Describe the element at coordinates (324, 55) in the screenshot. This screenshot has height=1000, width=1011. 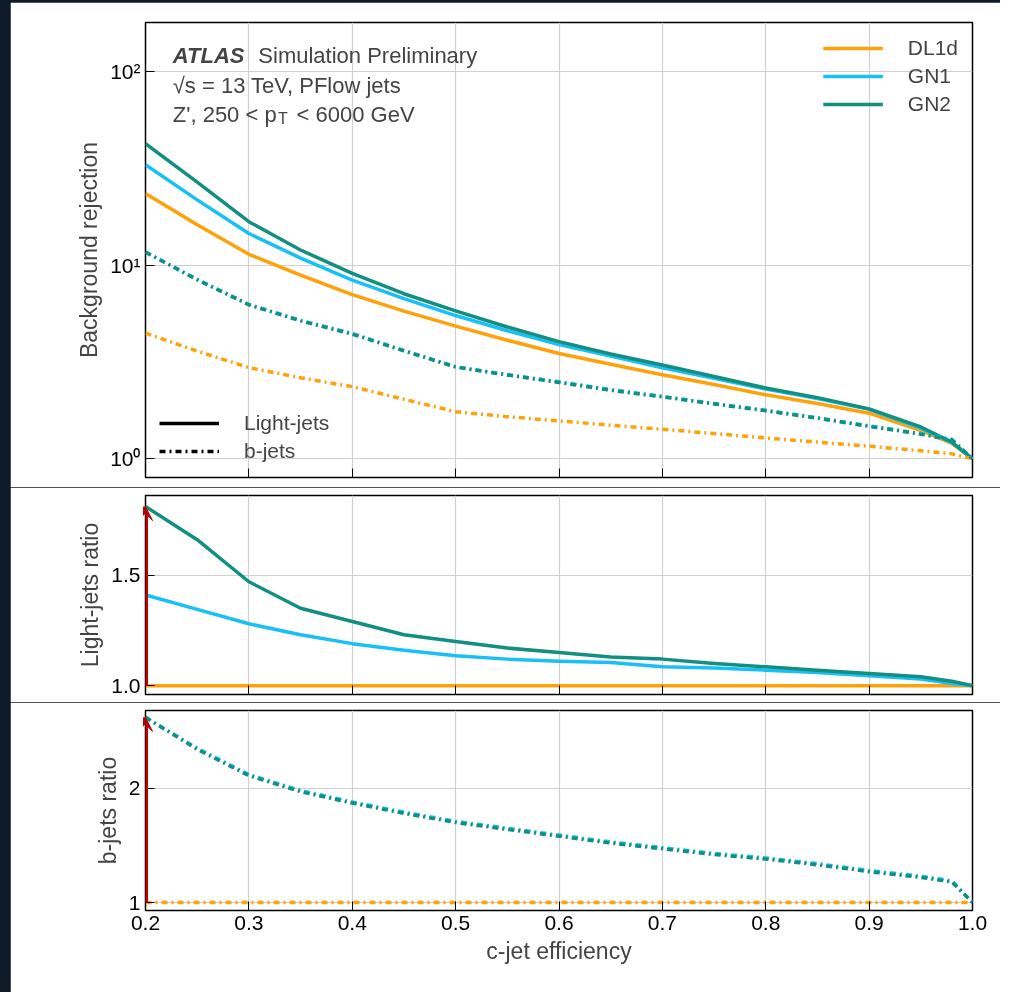
I see `annotation: ATLAS Simulation Preliminary` at that location.